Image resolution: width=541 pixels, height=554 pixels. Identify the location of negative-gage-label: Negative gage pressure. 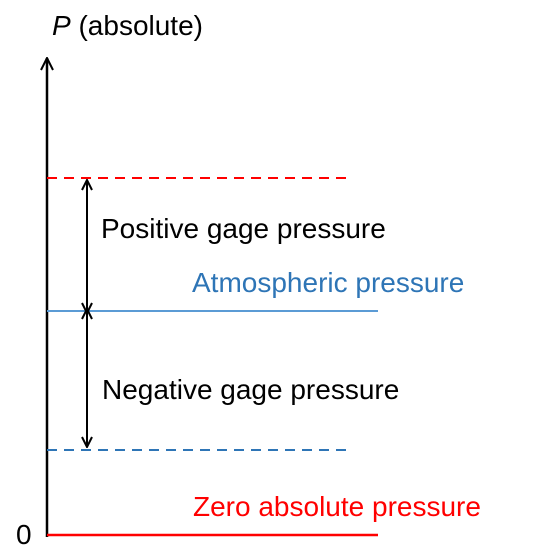
(251, 389).